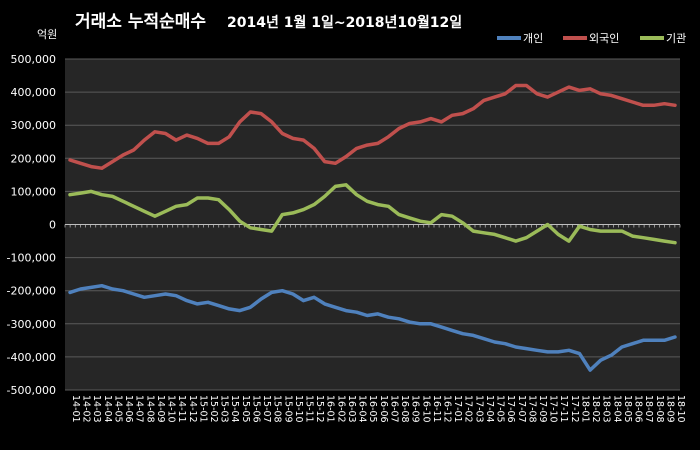 This screenshot has width=700, height=450. What do you see at coordinates (604, 38) in the screenshot?
I see `legend-label-foreign: 외국인` at bounding box center [604, 38].